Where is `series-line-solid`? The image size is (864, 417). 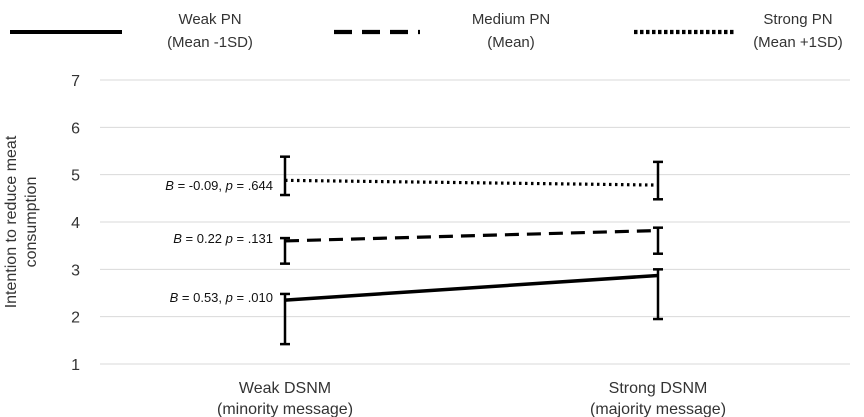
series-line-solid is located at coordinates (471, 287).